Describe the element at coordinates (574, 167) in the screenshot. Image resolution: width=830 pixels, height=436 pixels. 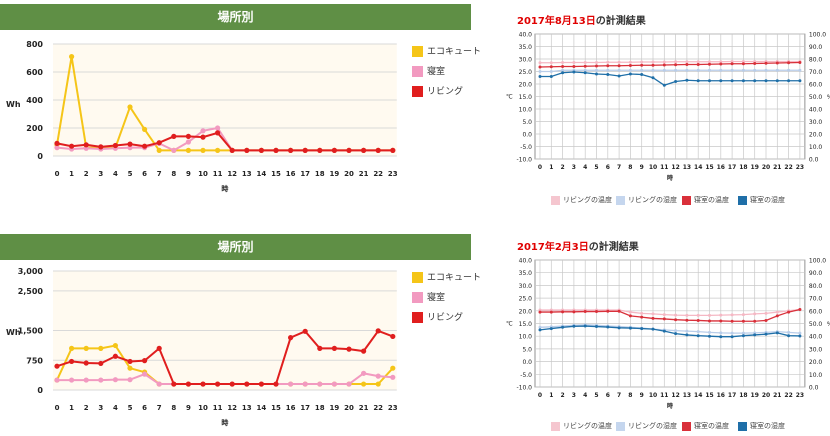
I see `x-tick-label: 3` at that location.